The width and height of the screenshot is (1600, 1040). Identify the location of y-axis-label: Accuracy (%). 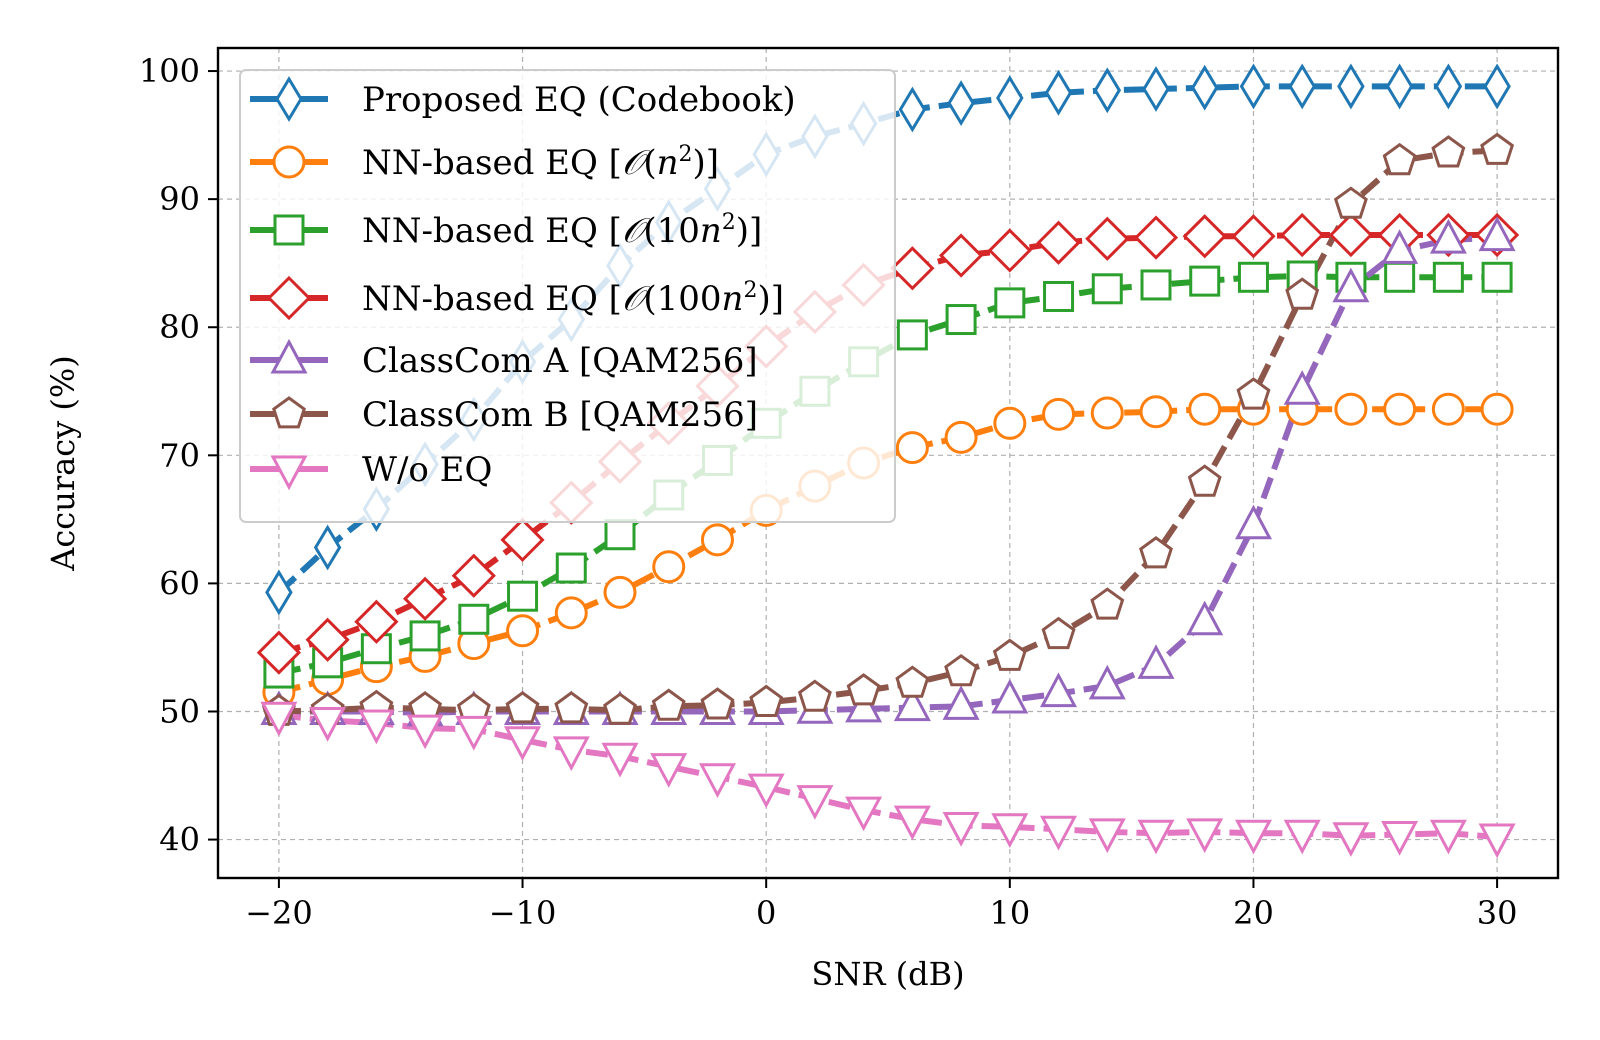
(63, 463).